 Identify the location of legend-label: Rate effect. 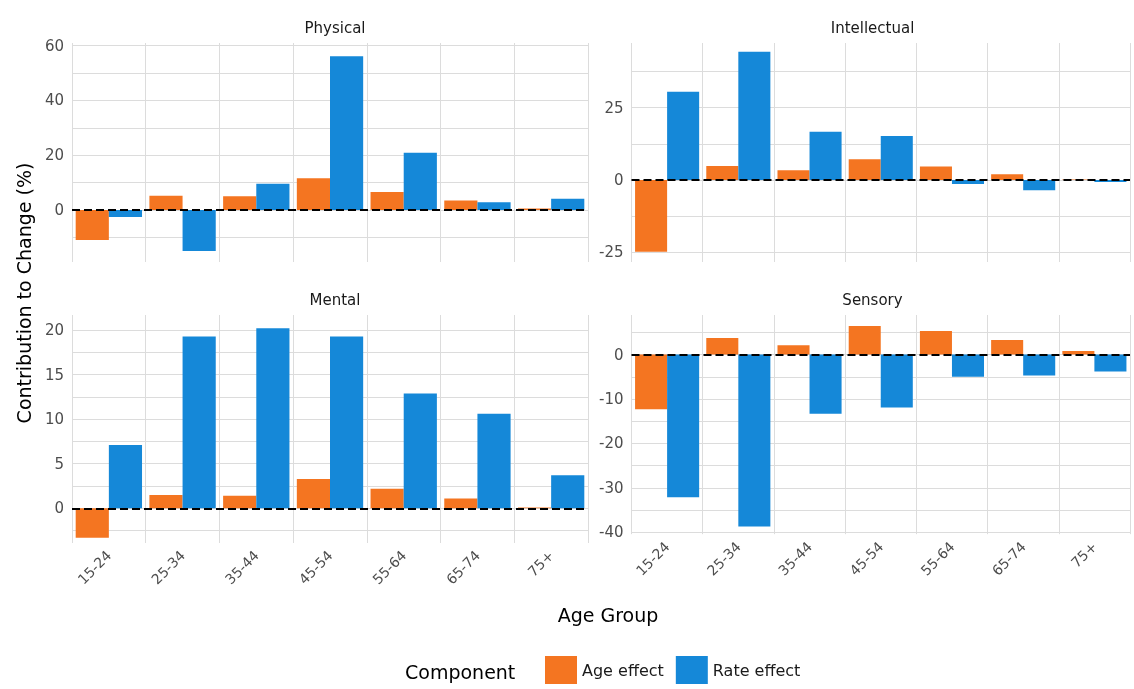
(756, 670).